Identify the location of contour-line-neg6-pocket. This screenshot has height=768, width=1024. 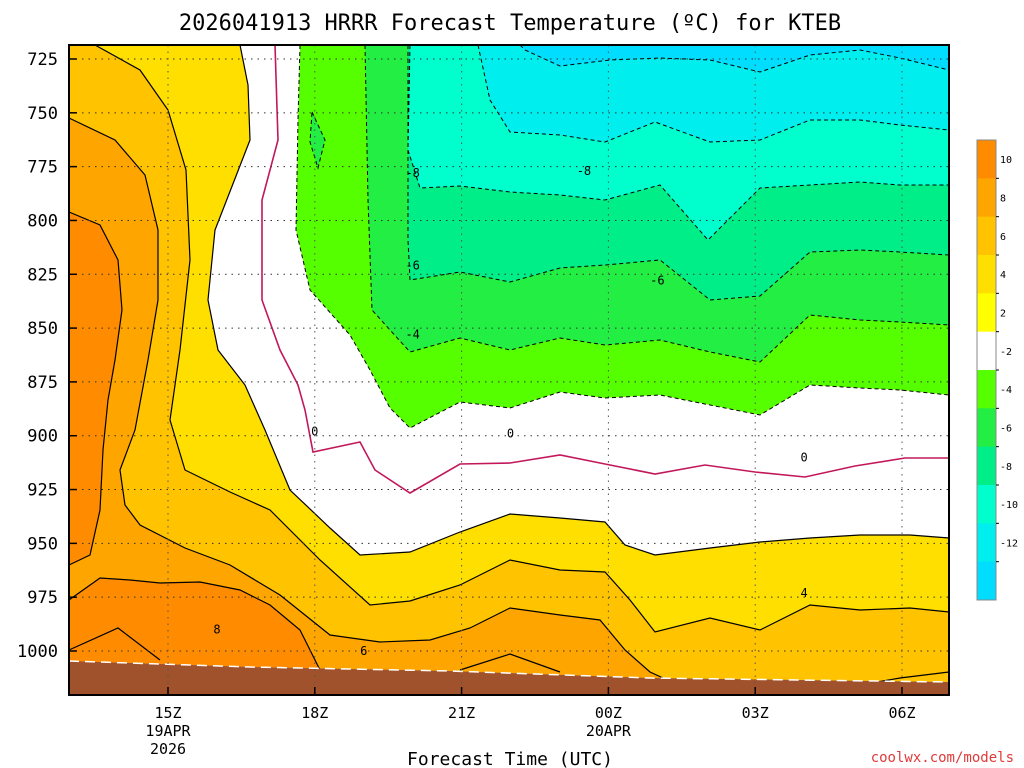
(317, 140).